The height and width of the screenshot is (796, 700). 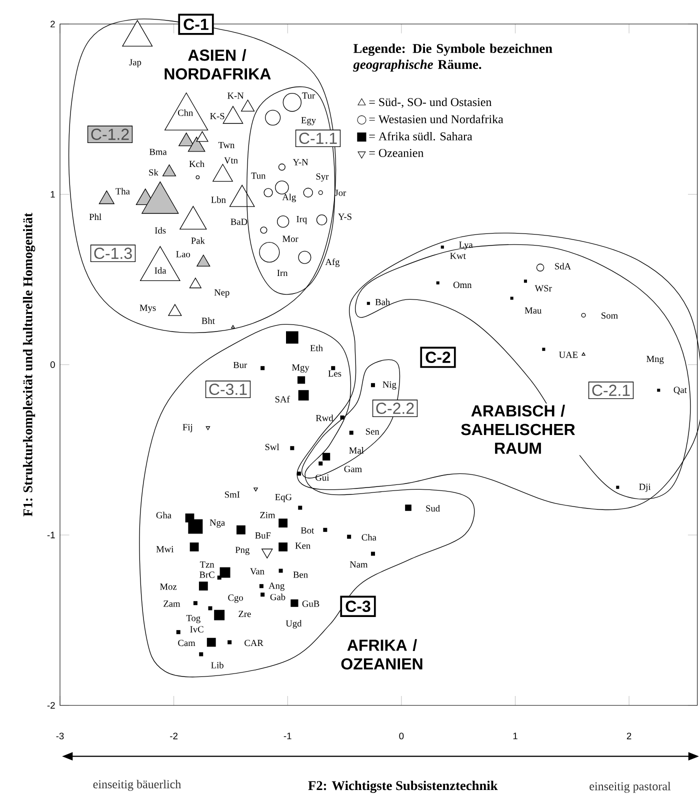 I want to click on y-tick-label: 2, so click(x=52, y=24).